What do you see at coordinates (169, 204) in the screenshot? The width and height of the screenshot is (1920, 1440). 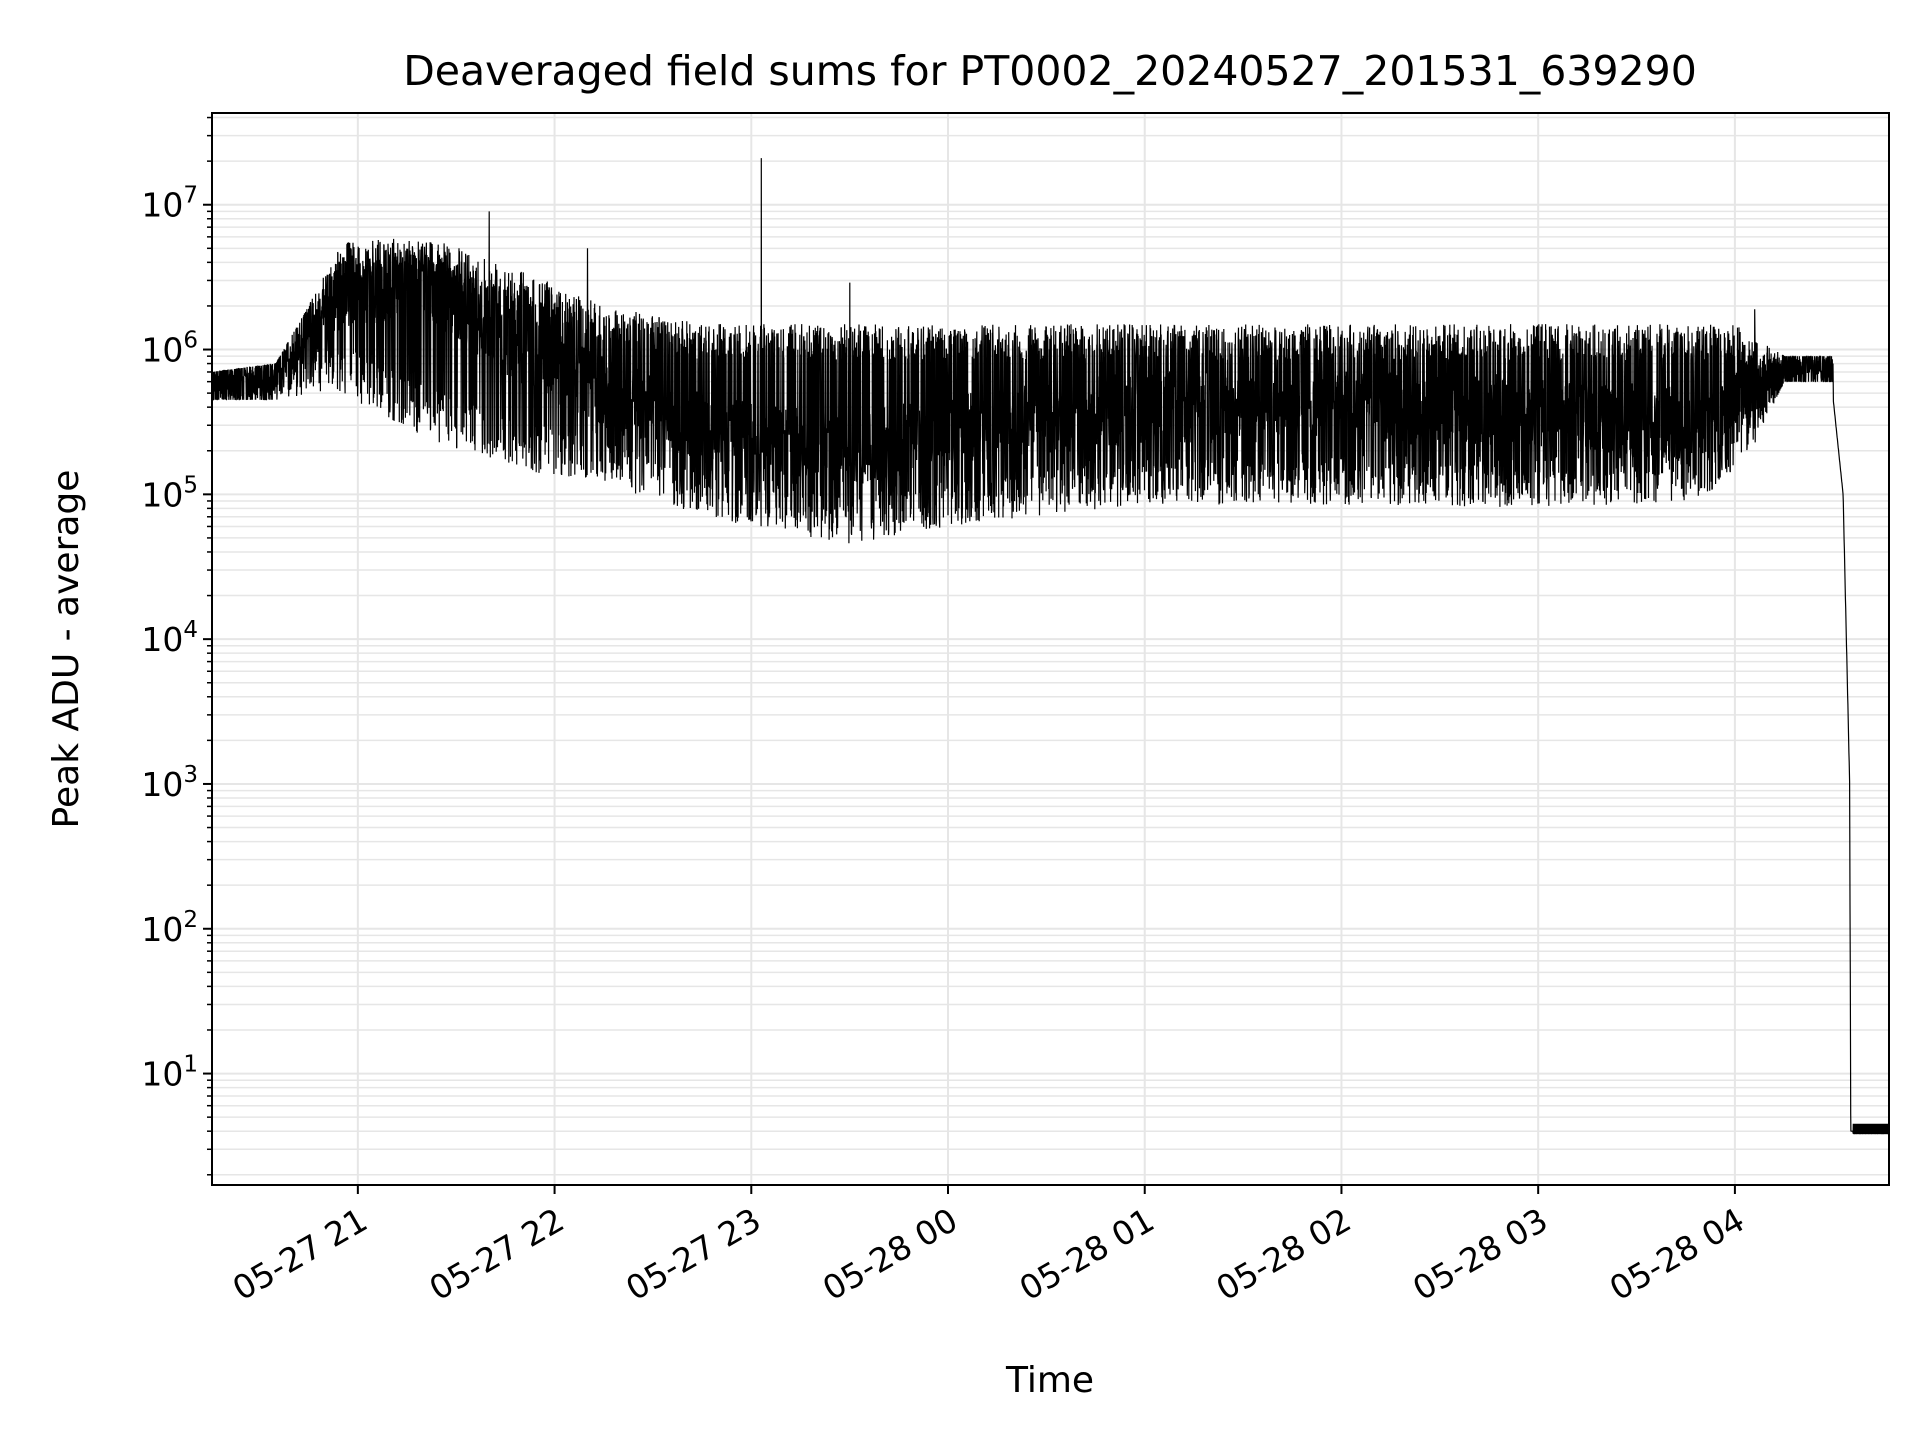 I see `y-tick-label: 107` at bounding box center [169, 204].